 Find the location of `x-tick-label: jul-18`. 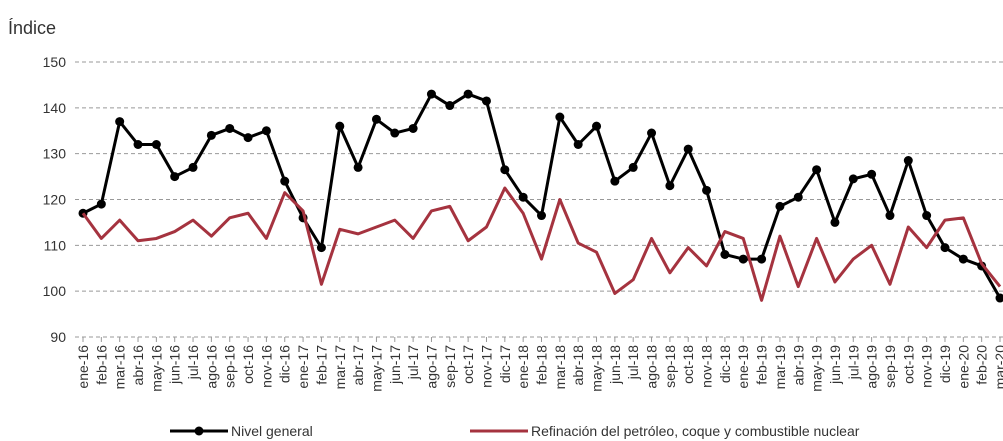

x-tick-label: jul-18 is located at coordinates (633, 362).